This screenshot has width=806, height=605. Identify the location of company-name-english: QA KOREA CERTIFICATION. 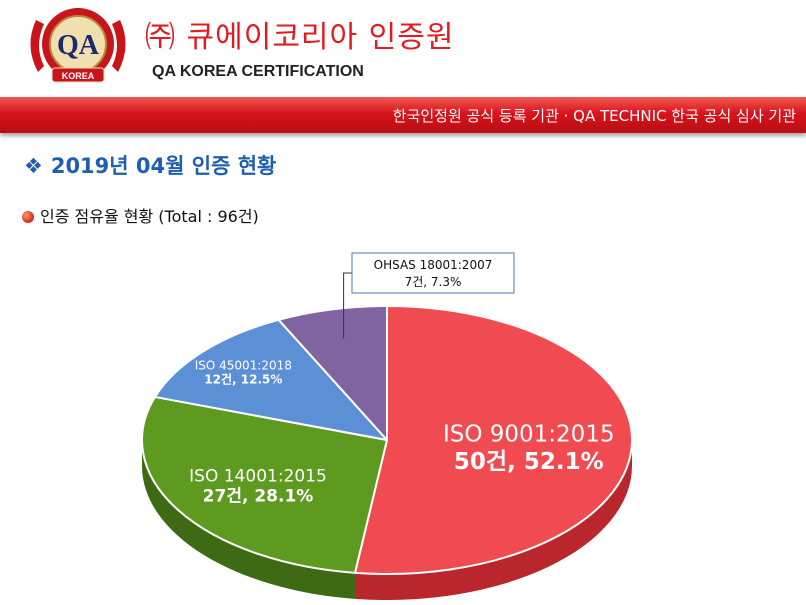
(258, 71).